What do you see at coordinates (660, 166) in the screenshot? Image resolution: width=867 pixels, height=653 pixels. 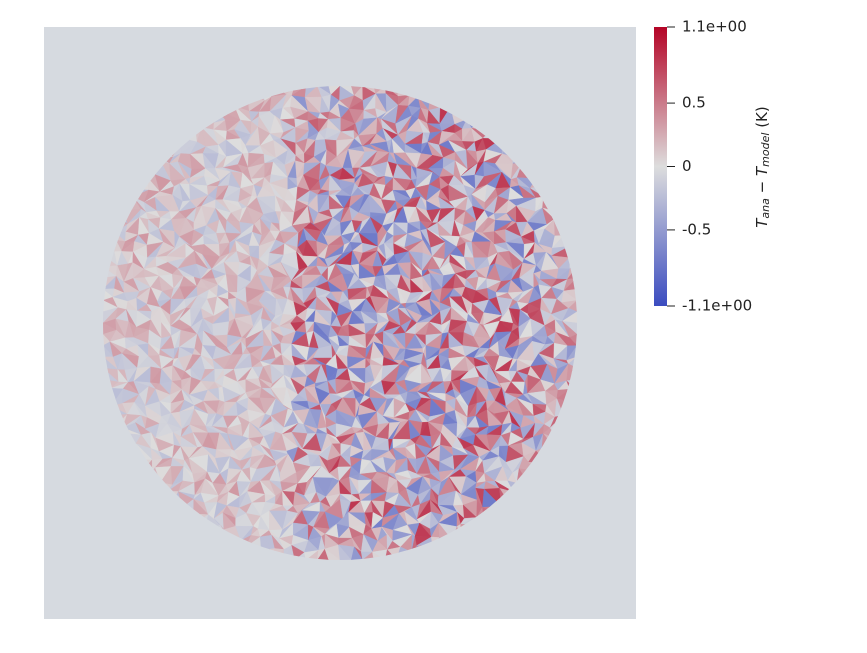 I see `colorbar` at bounding box center [660, 166].